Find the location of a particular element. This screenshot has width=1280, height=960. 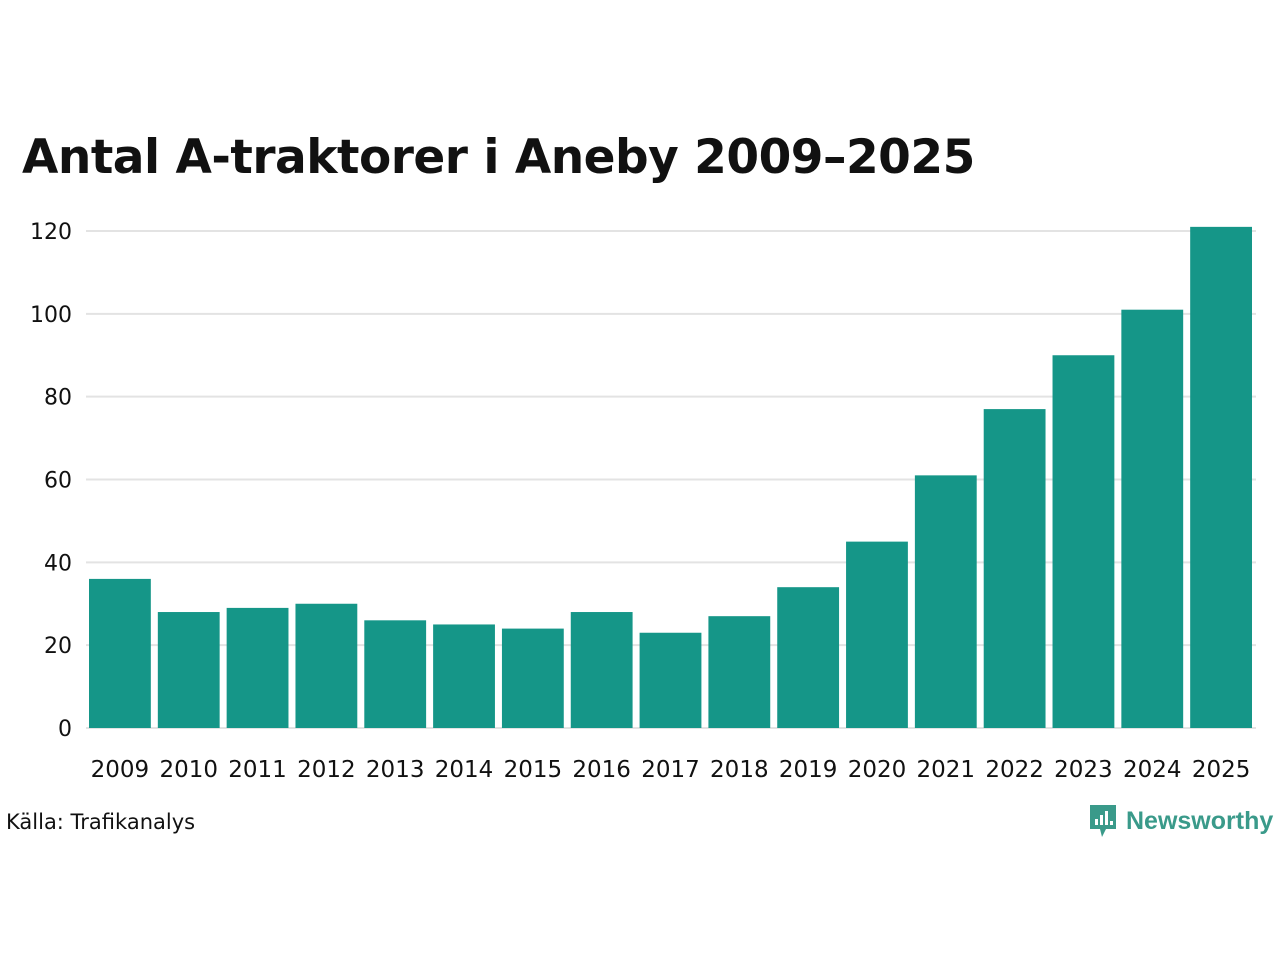

bar-2020 is located at coordinates (877, 634).